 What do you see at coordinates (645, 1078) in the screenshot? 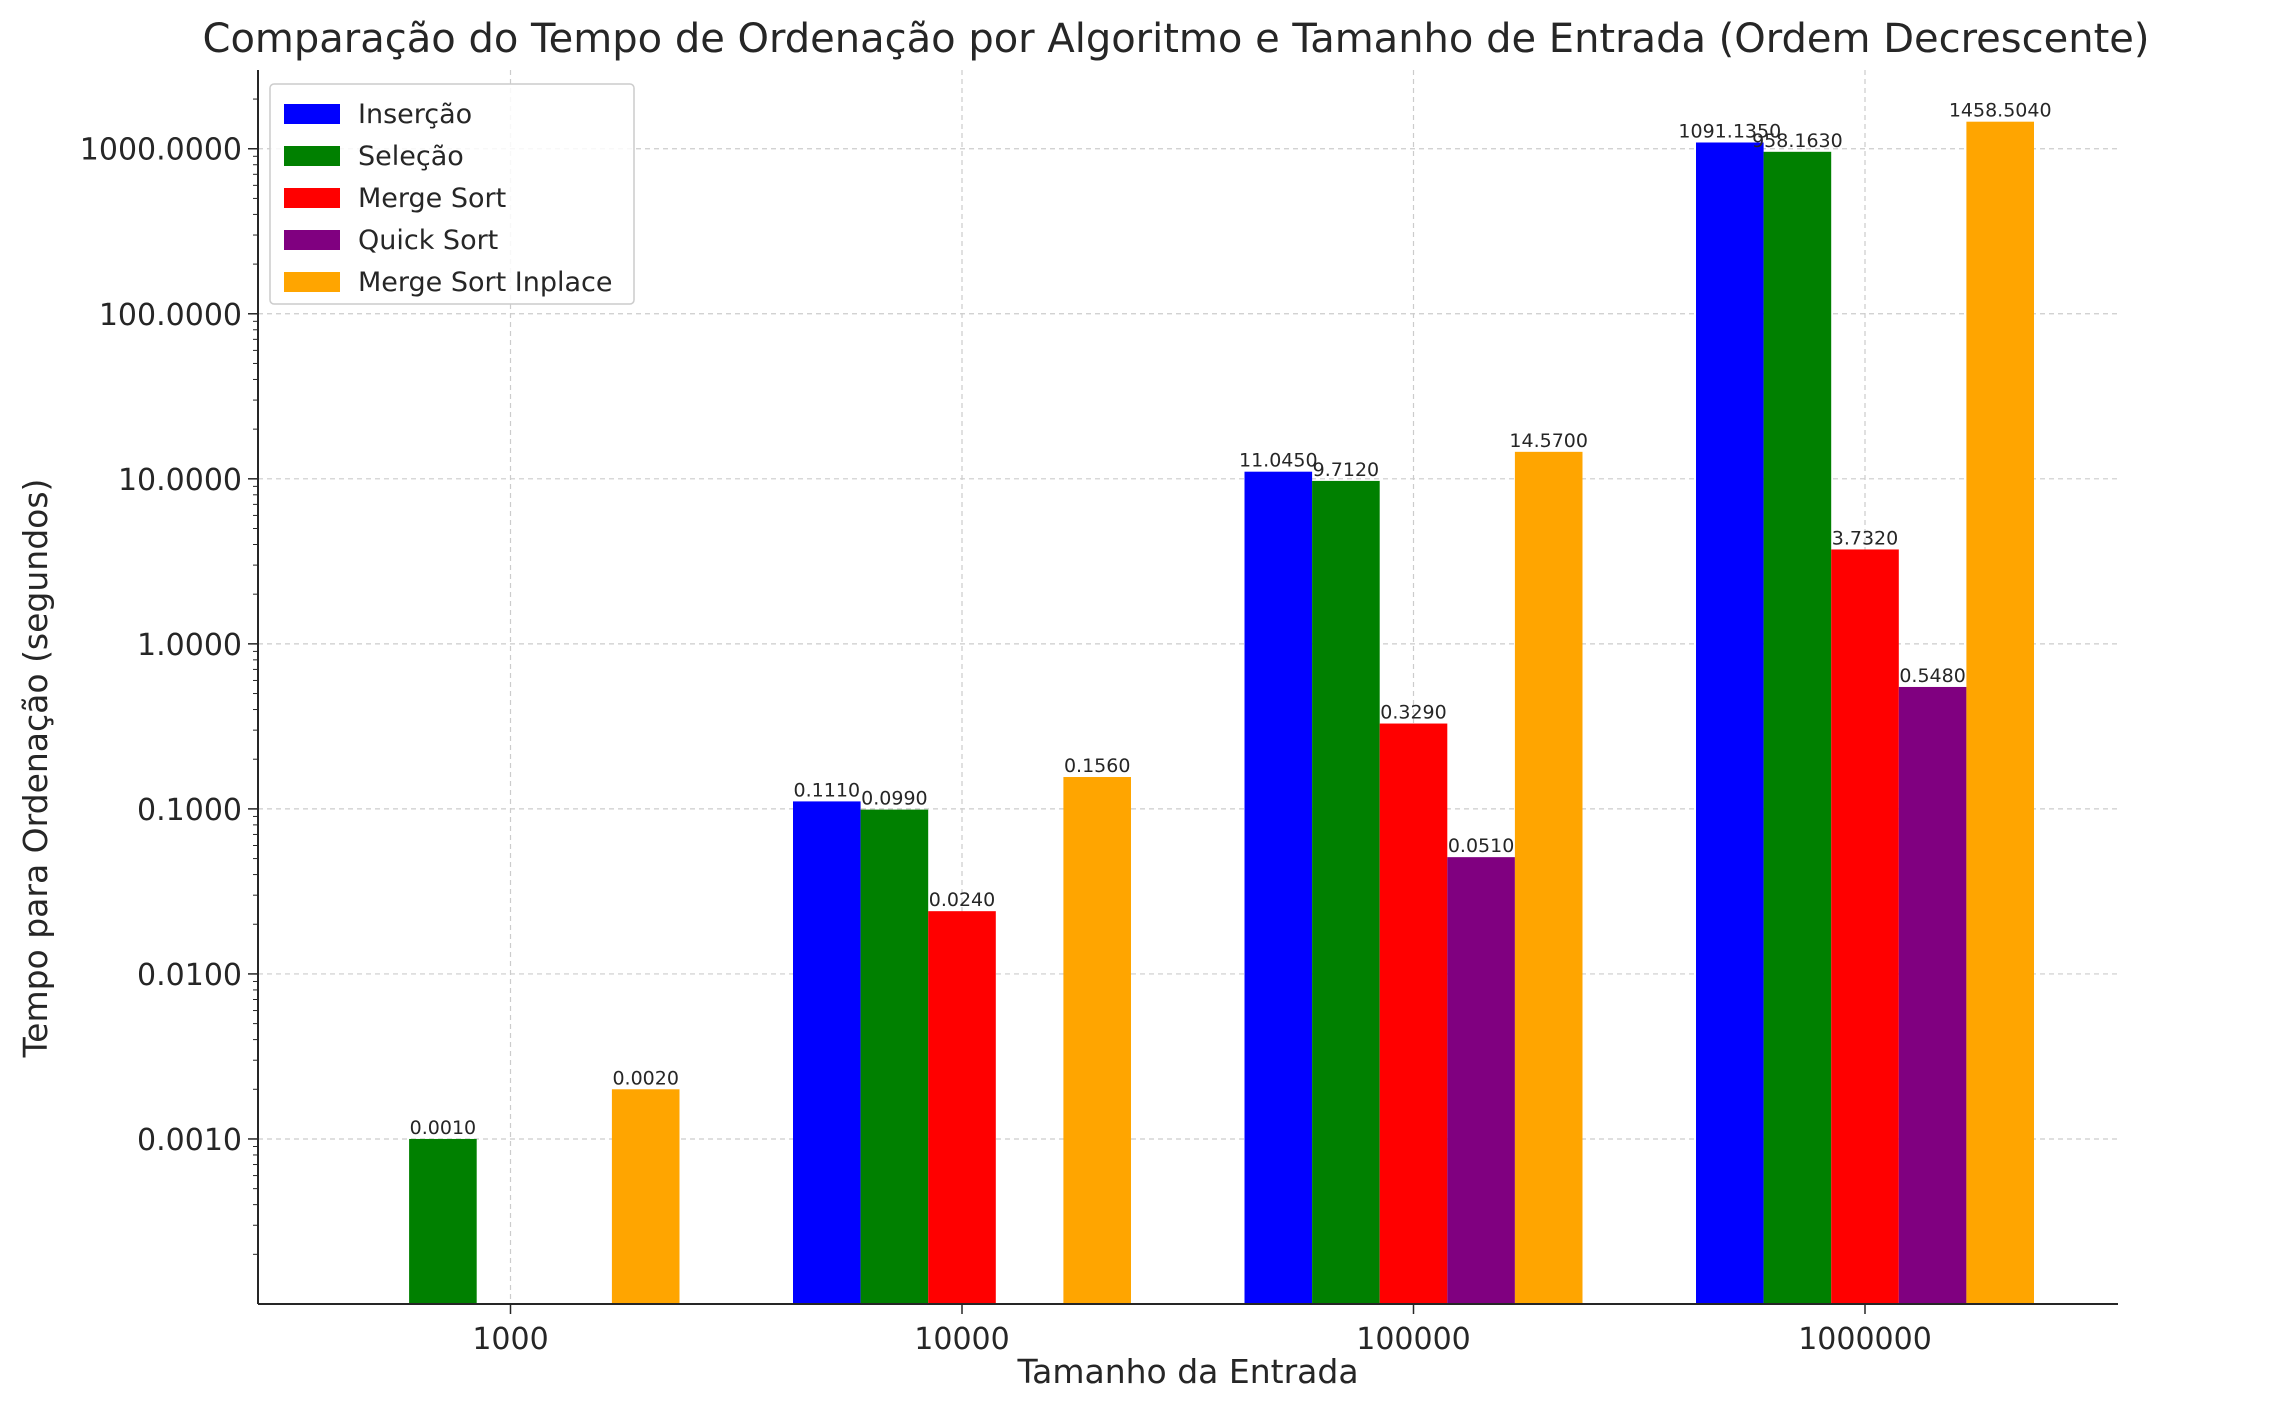
I see `data-label: 0.0020` at bounding box center [645, 1078].